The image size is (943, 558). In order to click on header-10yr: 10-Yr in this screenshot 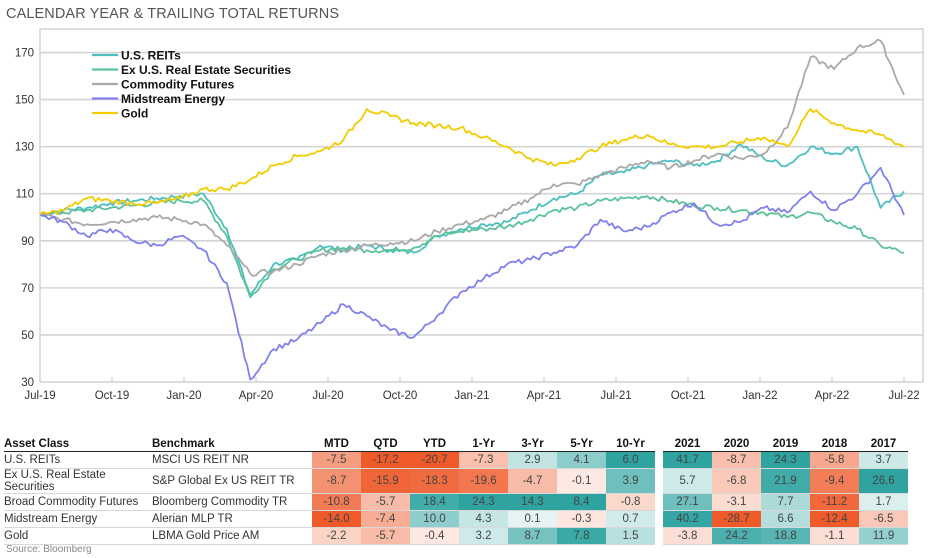, I will do `click(630, 444)`.